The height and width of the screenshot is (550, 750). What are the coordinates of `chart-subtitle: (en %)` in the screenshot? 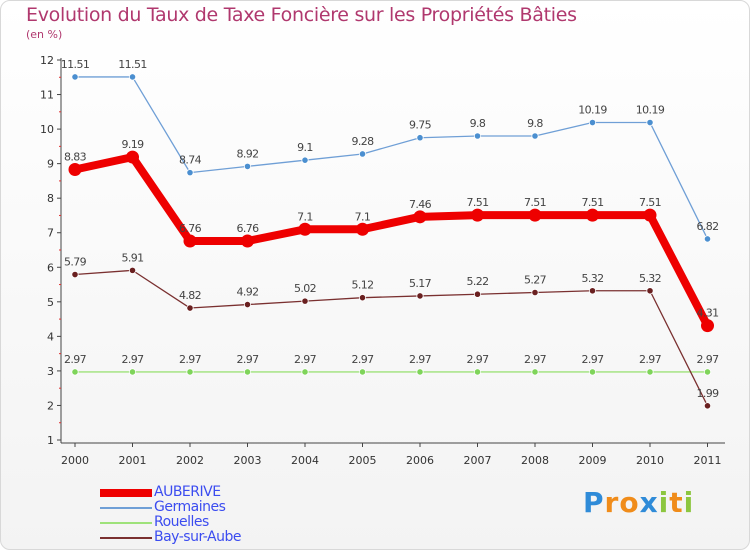 It's located at (44, 34).